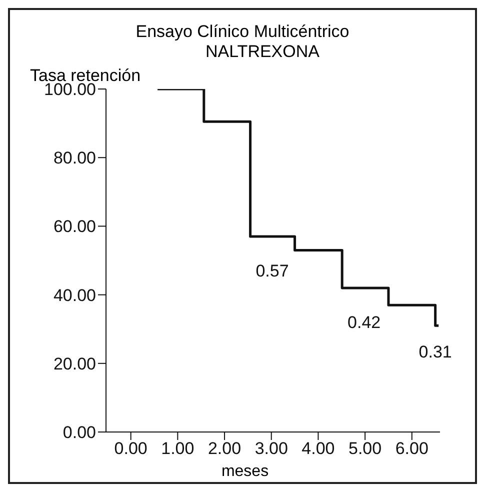 The width and height of the screenshot is (483, 491). I want to click on y-tick-label: 0.00, so click(79, 432).